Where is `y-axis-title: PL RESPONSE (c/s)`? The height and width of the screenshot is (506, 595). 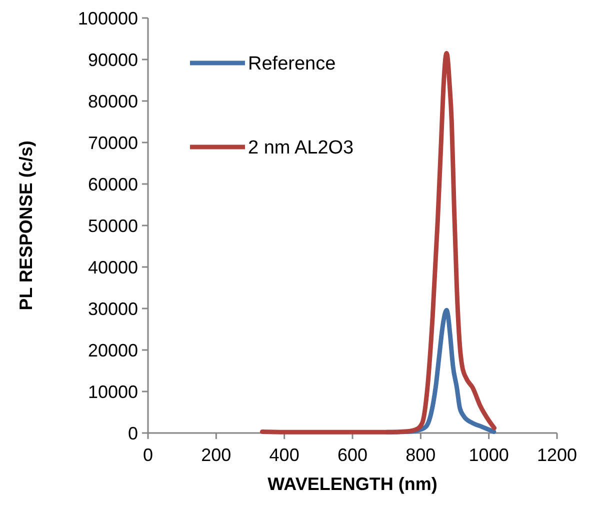
y-axis-title: PL RESPONSE (c/s) is located at coordinates (26, 225).